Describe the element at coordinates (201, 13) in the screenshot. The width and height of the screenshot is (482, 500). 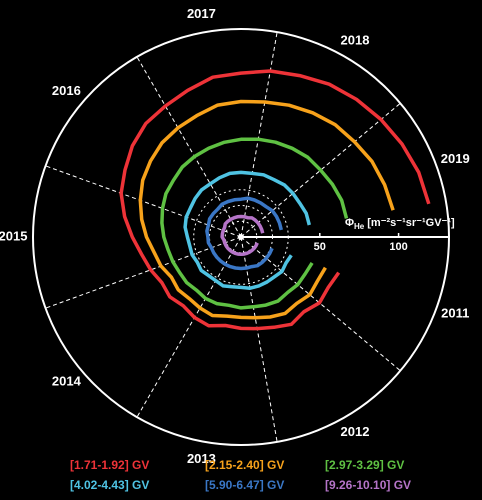
I see `year-label: 2017` at that location.